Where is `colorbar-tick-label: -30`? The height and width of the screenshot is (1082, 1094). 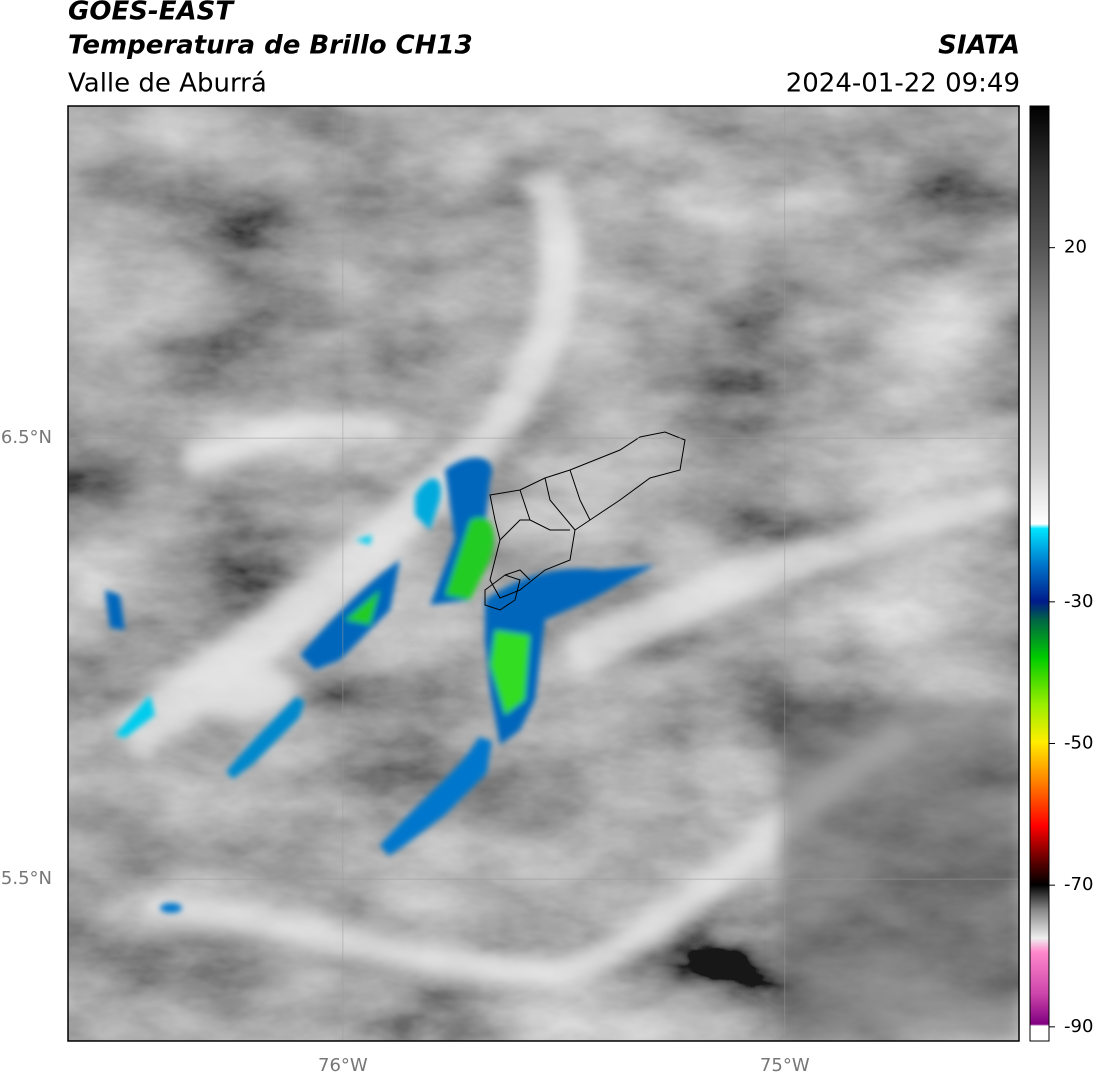
colorbar-tick-label: -30 is located at coordinates (1078, 601).